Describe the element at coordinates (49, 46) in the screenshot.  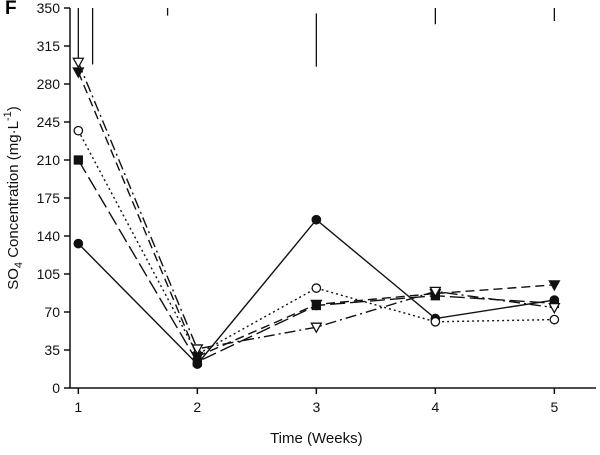
I see `y-tick-label: 315` at that location.